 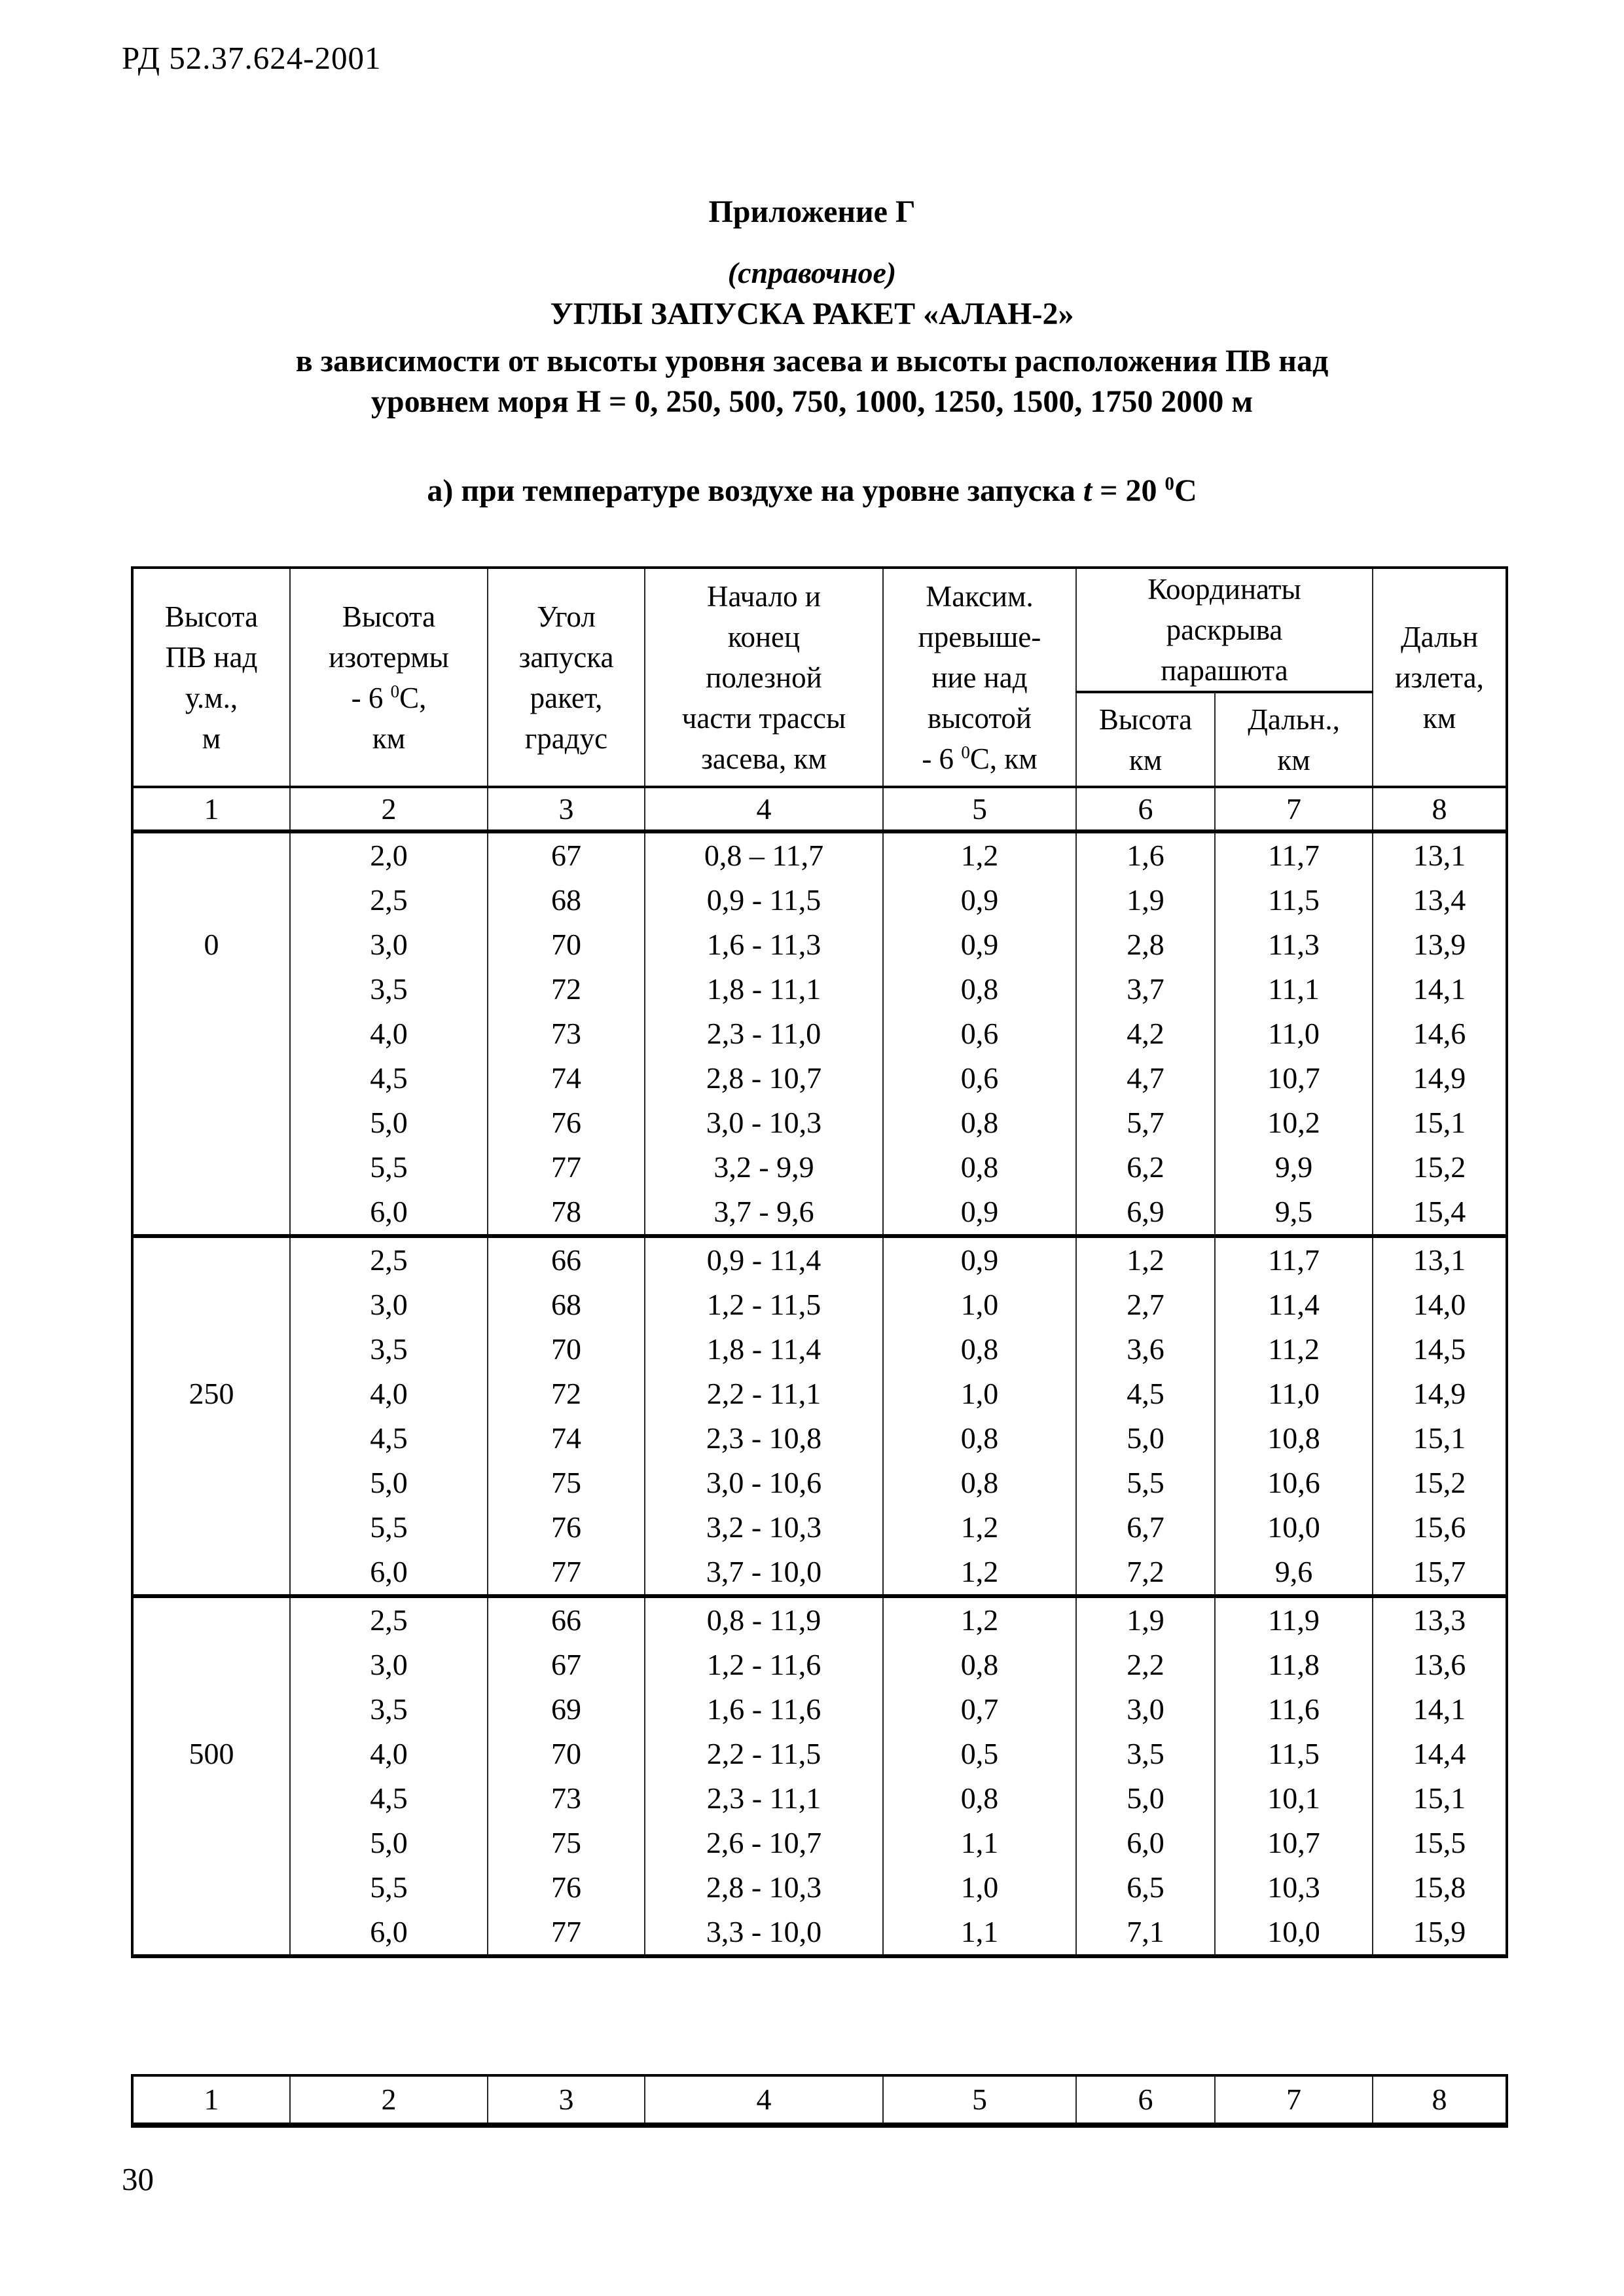 What do you see at coordinates (1440, 677) in the screenshot?
I see `header-col8: Дальн излета, км` at bounding box center [1440, 677].